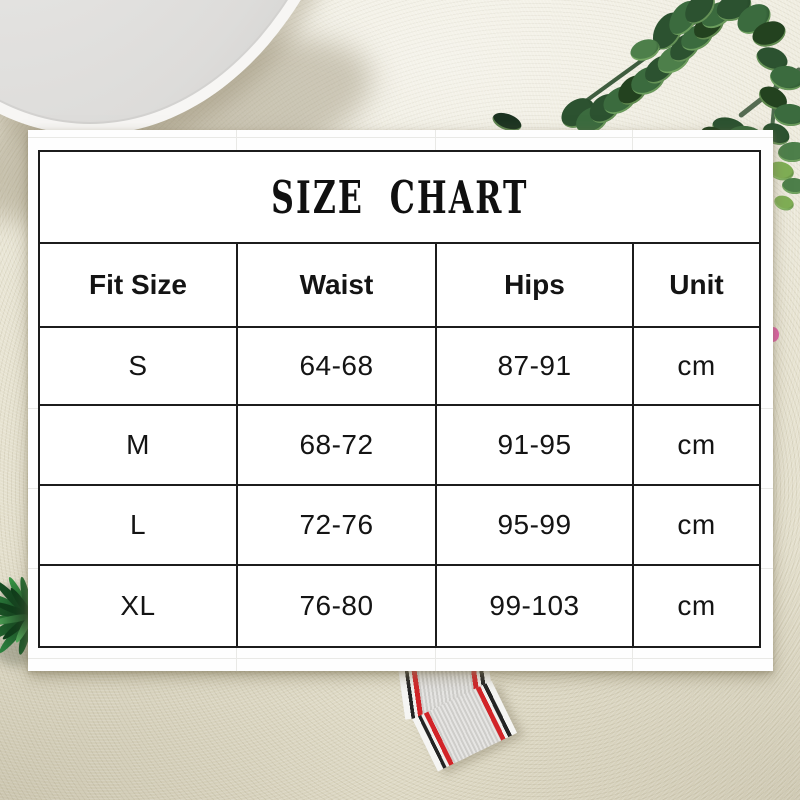  What do you see at coordinates (139, 367) in the screenshot?
I see `cell-fit-size: S` at bounding box center [139, 367].